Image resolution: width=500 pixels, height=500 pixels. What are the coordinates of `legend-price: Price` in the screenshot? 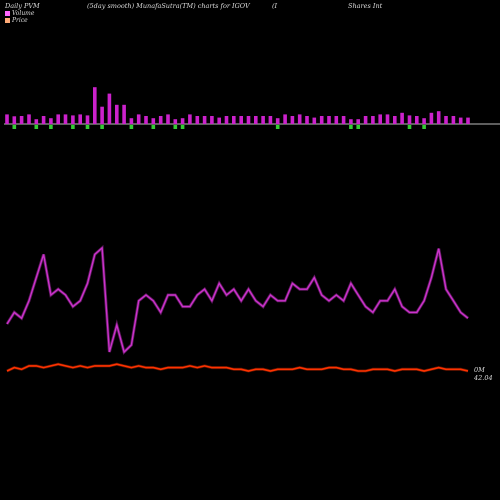 It's located at (16, 20).